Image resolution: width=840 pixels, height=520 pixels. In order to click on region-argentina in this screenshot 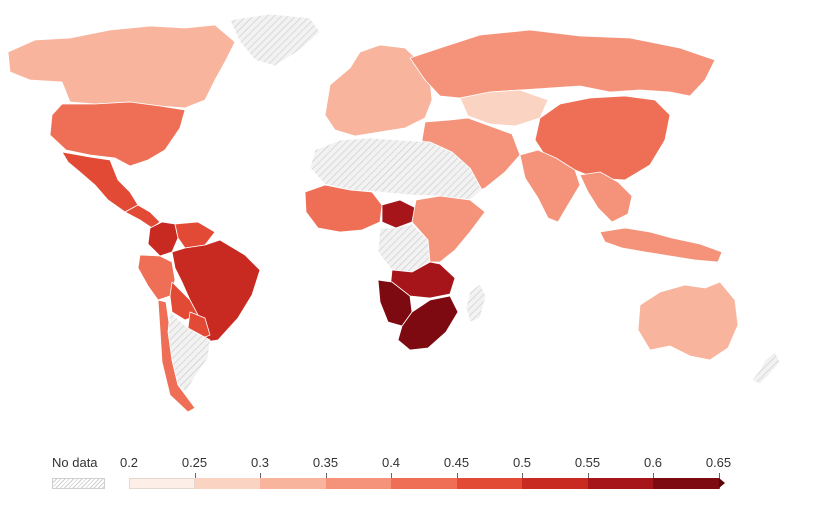, I will do `click(189, 352)`.